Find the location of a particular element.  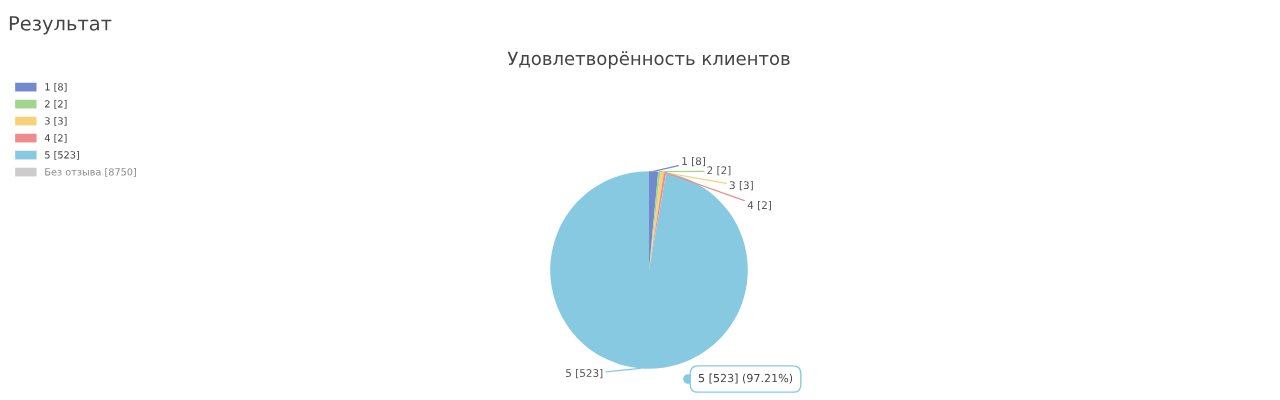

text: 5 [523] (97.21%) is located at coordinates (745, 378).